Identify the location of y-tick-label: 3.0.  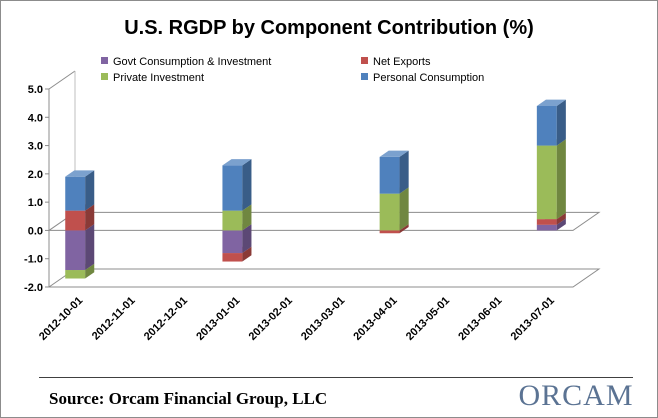
(35, 147).